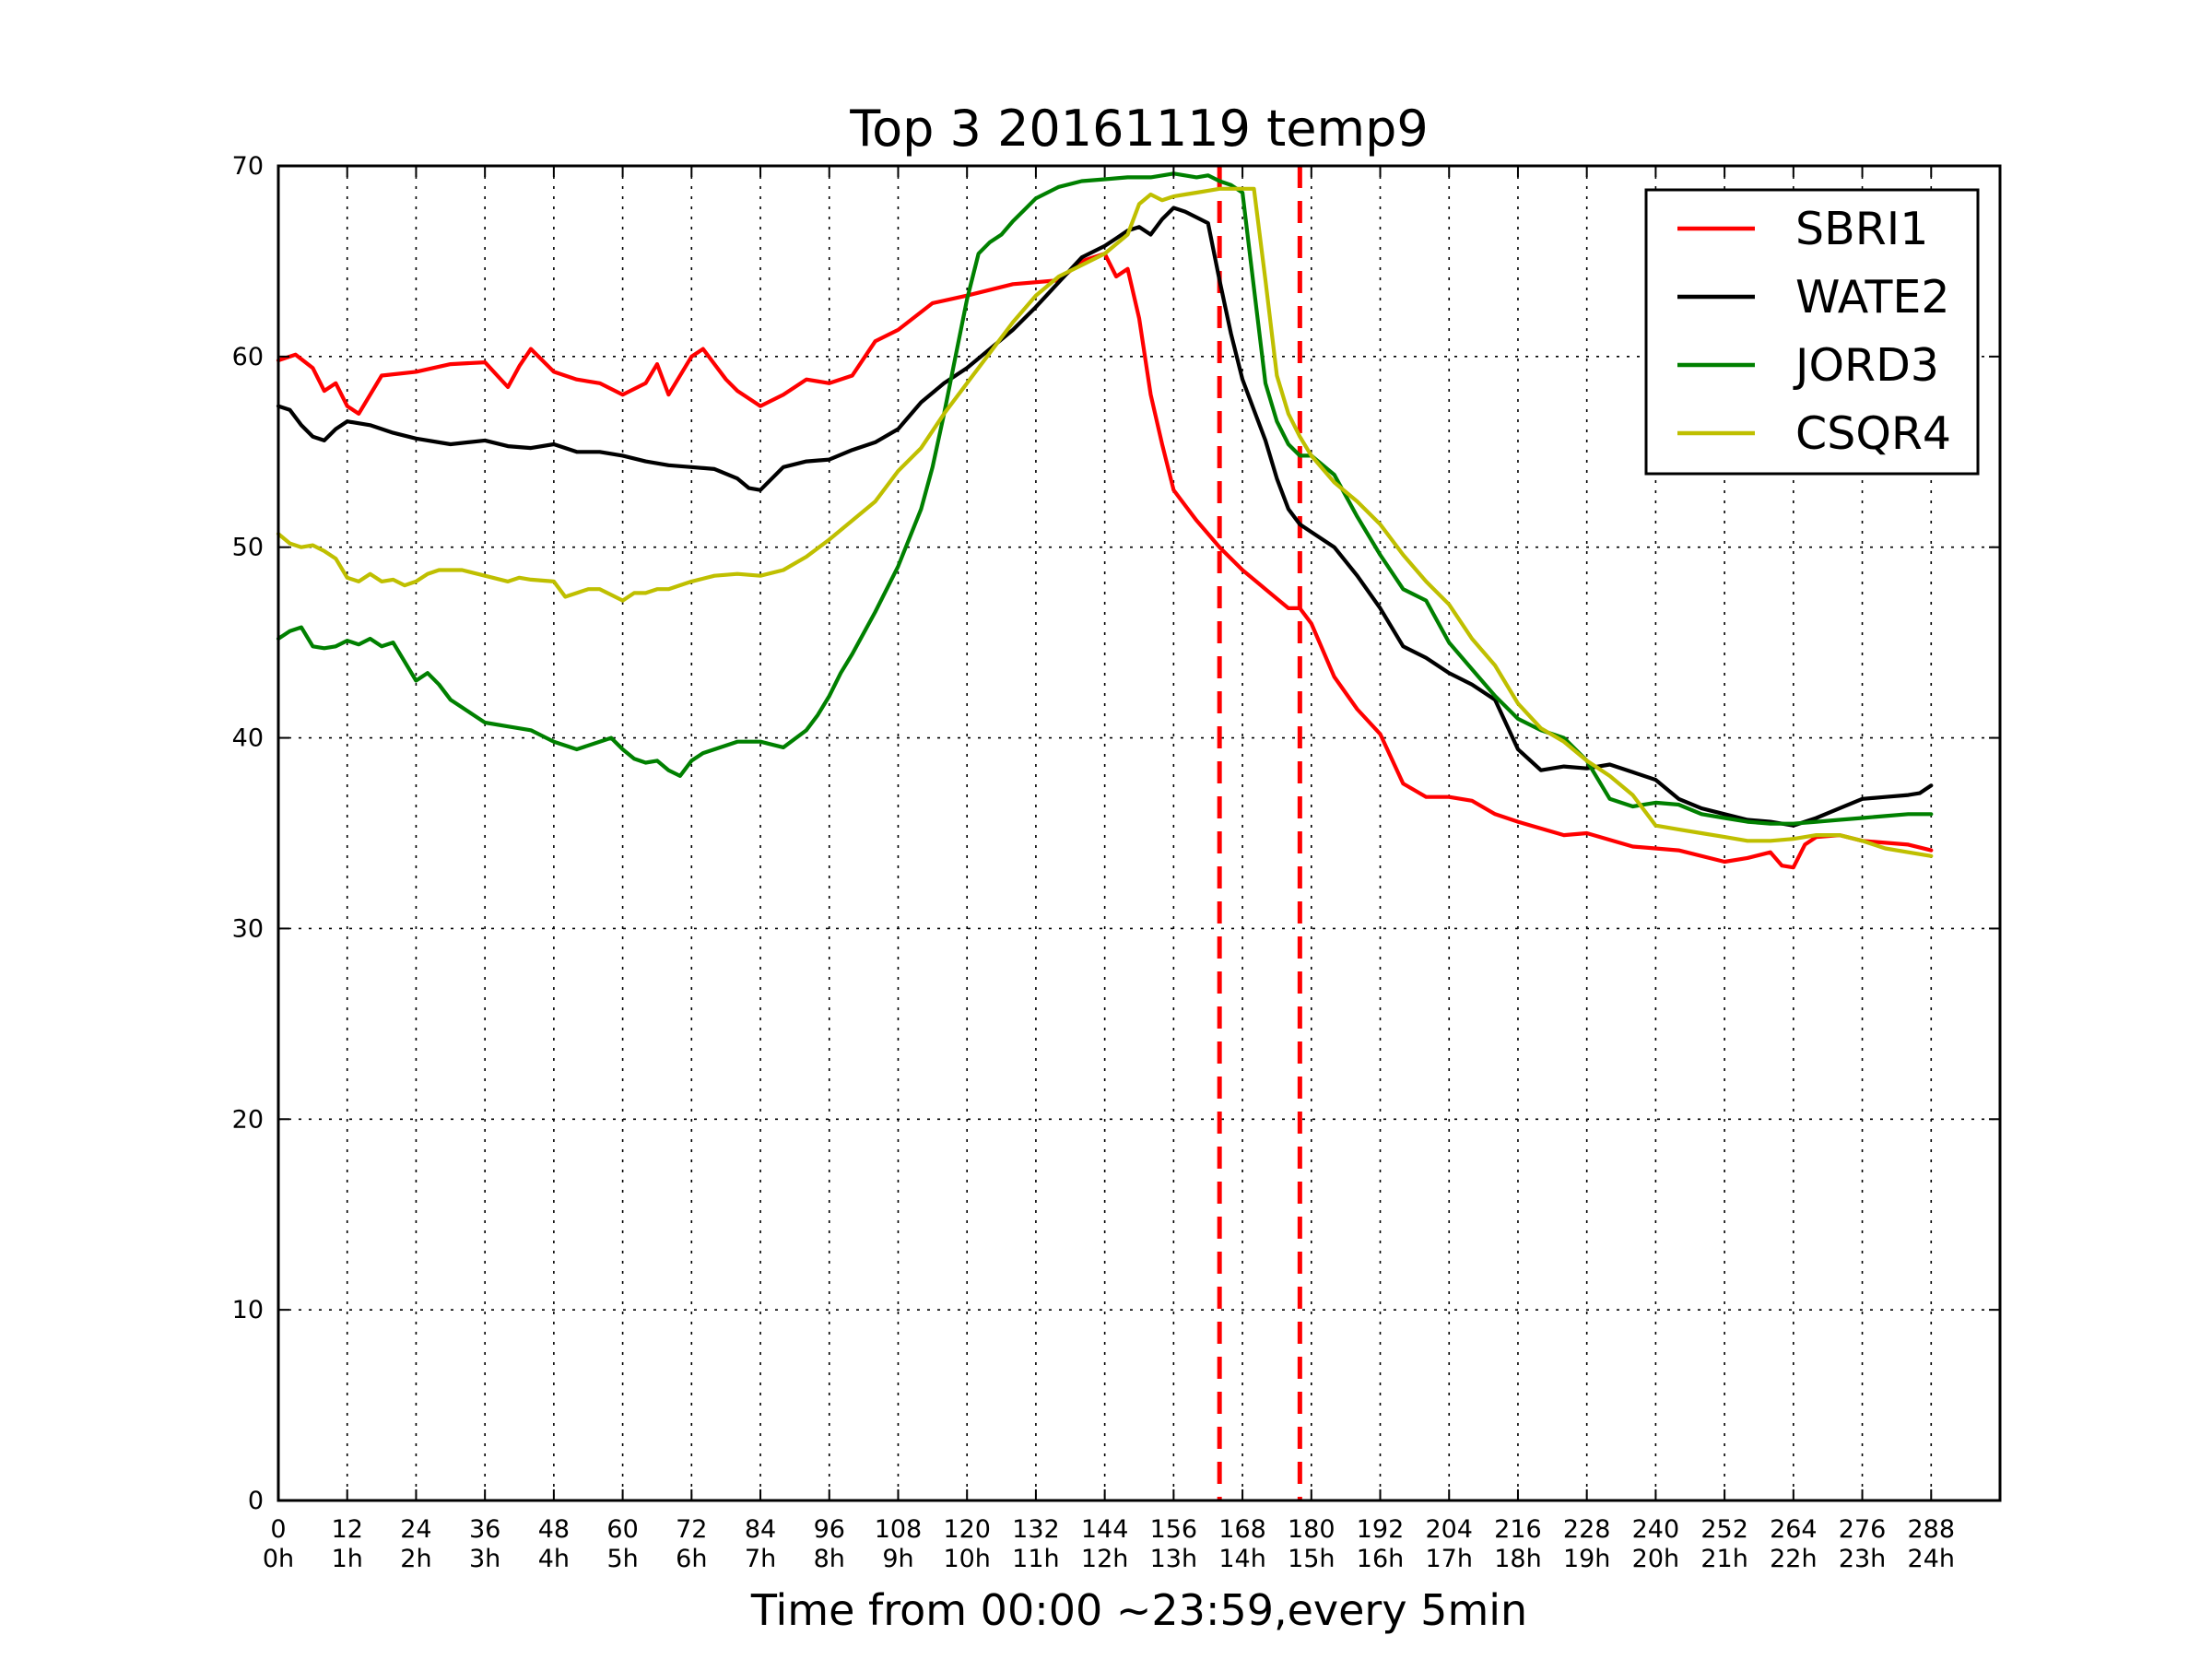  What do you see at coordinates (248, 1310) in the screenshot?
I see `y-tick-label: 10` at bounding box center [248, 1310].